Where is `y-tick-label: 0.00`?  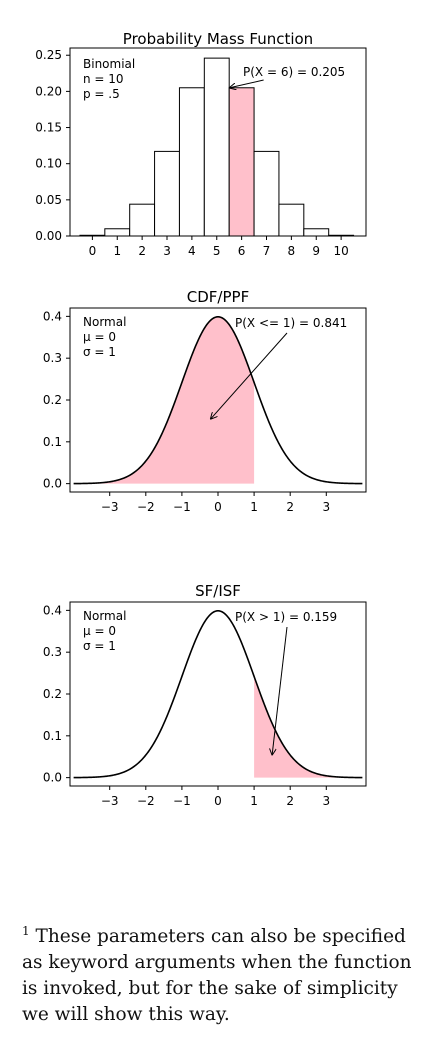 y-tick-label: 0.00 is located at coordinates (48, 236).